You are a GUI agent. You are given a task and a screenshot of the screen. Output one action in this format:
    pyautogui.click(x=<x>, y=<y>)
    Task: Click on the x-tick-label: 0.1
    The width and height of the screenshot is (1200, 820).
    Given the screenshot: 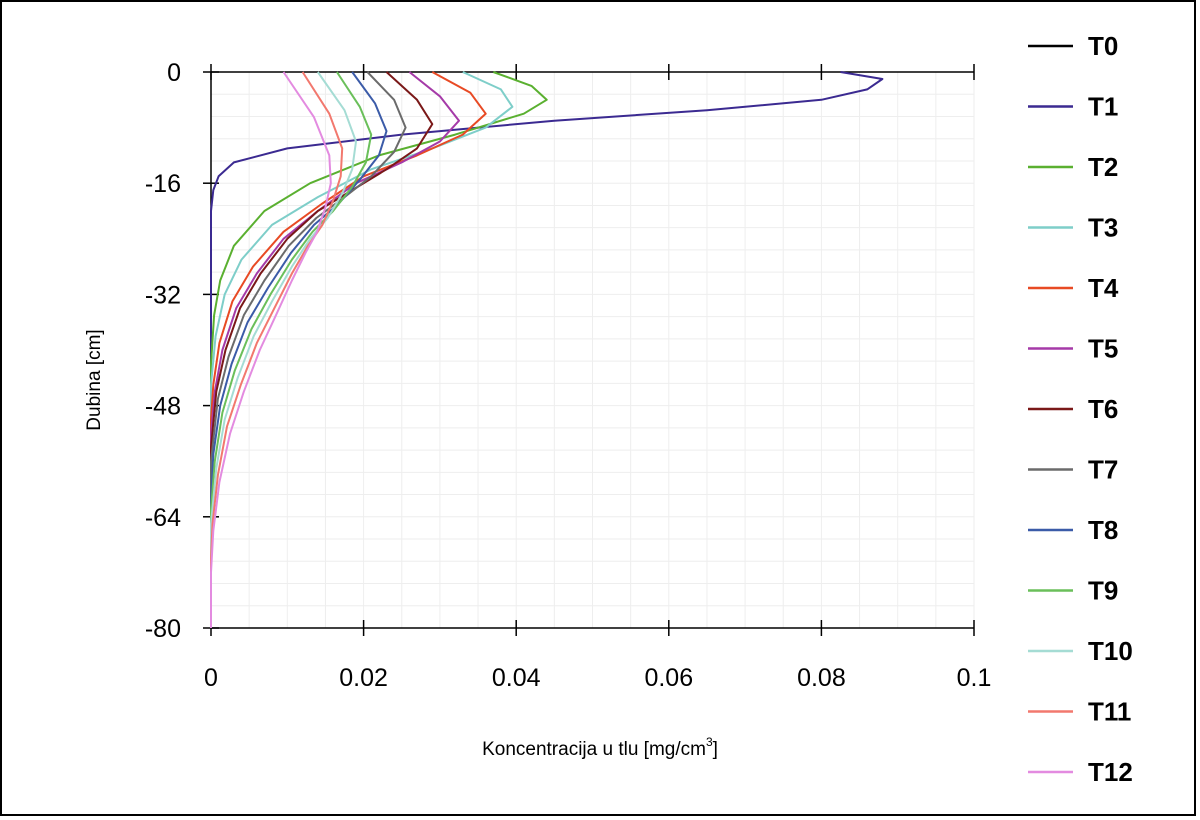 What is the action you would take?
    pyautogui.click(x=974, y=678)
    